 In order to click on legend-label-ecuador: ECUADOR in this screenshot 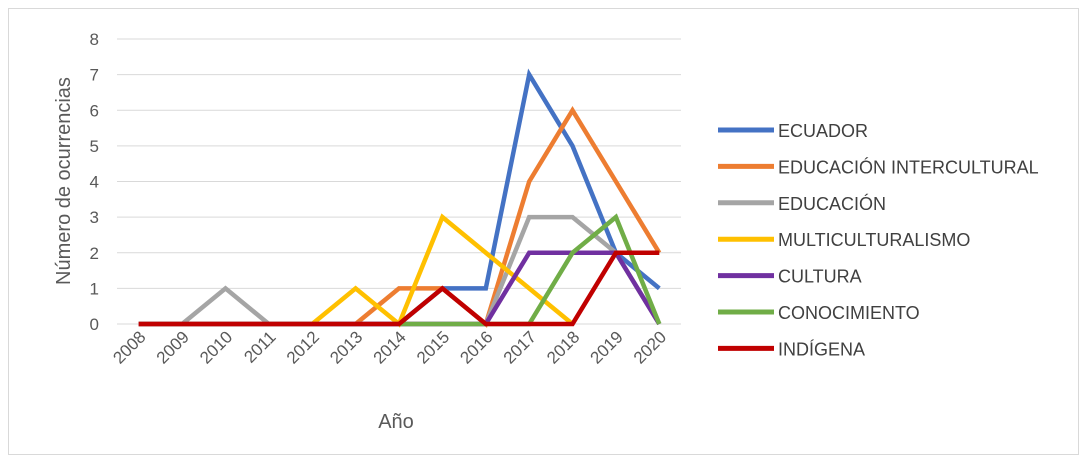, I will do `click(823, 131)`.